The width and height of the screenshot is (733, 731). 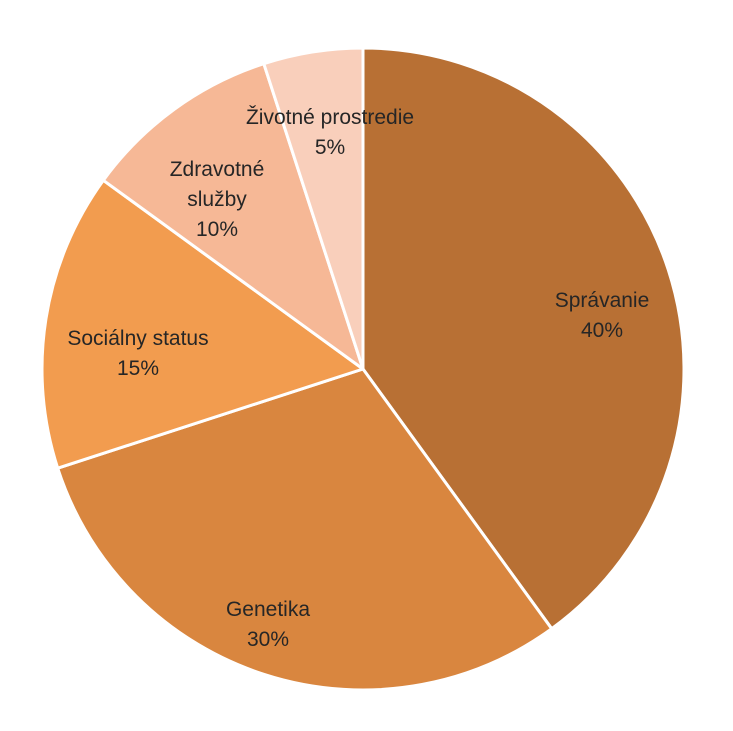 I want to click on pie-category-label: Správanie, so click(x=602, y=300).